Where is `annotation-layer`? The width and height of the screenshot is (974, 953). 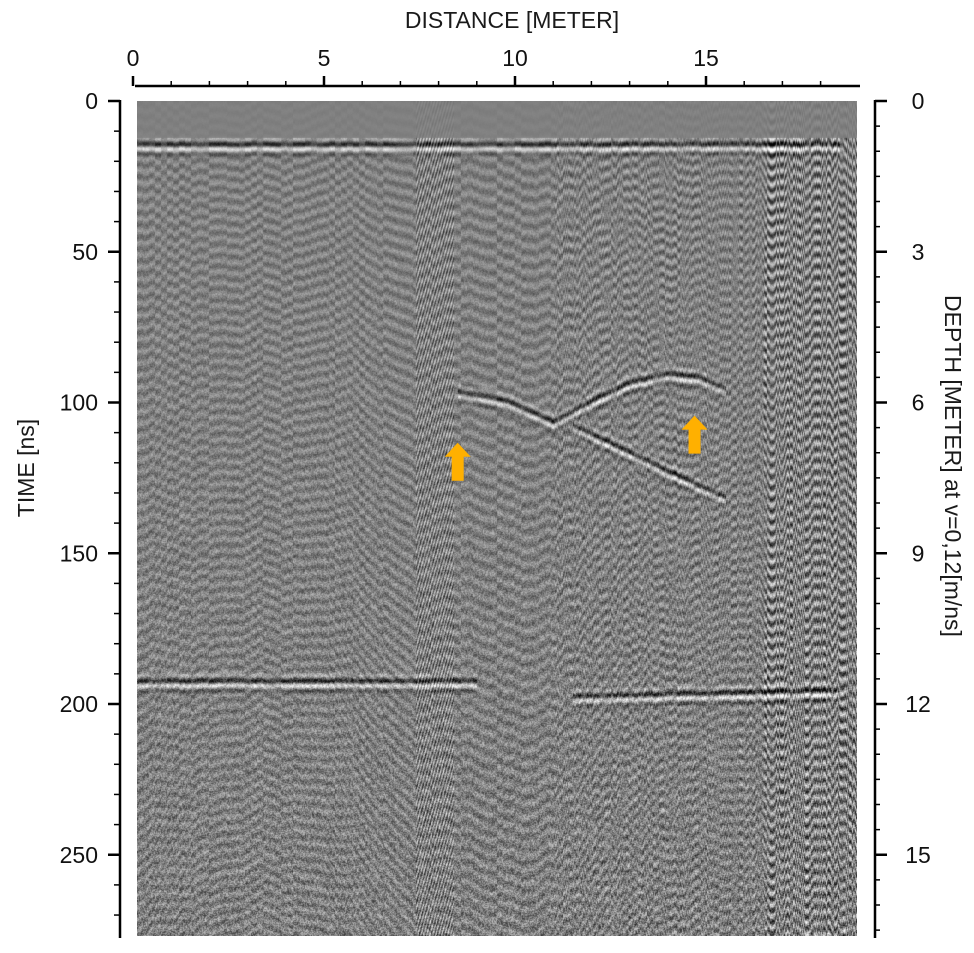 annotation-layer is located at coordinates (576, 448).